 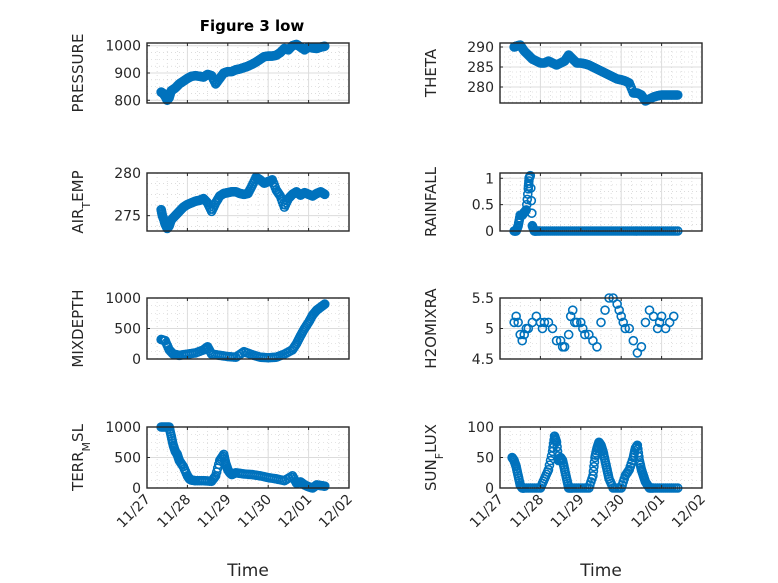 I want to click on y-axis-label-main: MIXDEPTH, so click(x=78, y=328).